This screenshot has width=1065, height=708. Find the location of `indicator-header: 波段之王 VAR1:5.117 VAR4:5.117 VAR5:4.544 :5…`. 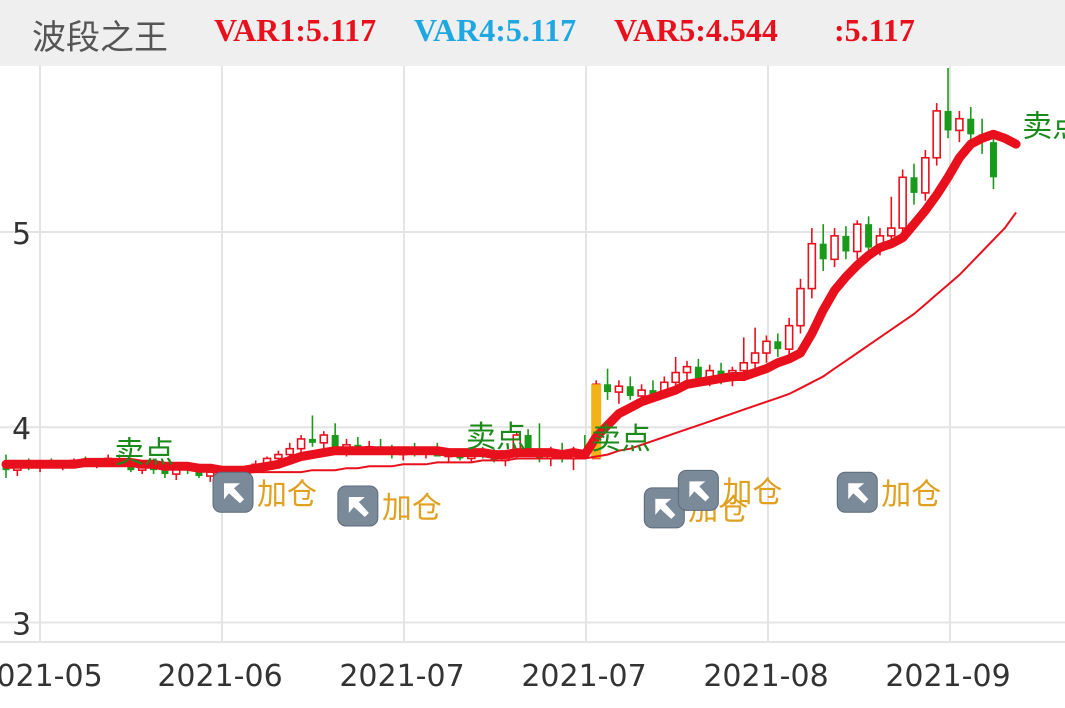

indicator-header: 波段之王 VAR1:5.117 VAR4:5.117 VAR5:4.544 :5… is located at coordinates (532, 33).